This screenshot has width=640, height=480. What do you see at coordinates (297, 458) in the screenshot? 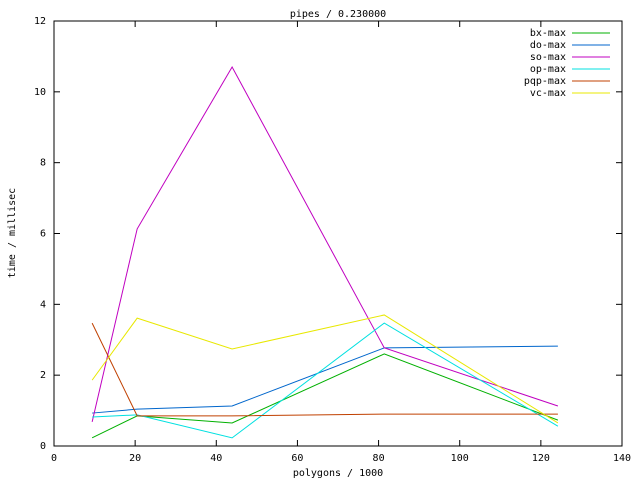
I see `x-tick-label: 60` at bounding box center [297, 458].